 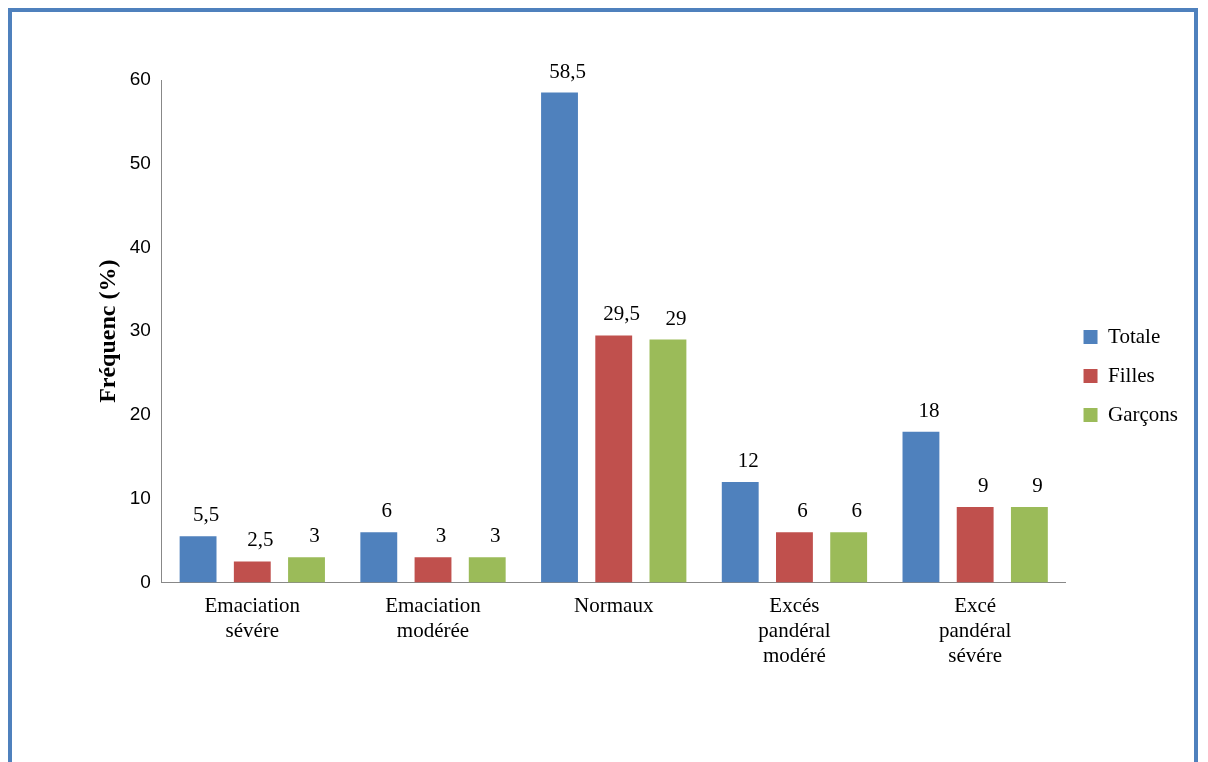 What do you see at coordinates (614, 604) in the screenshot?
I see `x-tick-label: Normaux` at bounding box center [614, 604].